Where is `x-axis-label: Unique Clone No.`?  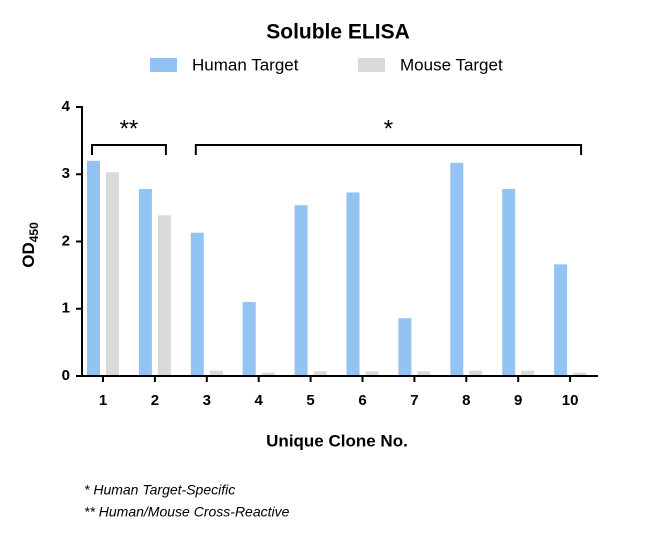 x-axis-label: Unique Clone No. is located at coordinates (337, 440).